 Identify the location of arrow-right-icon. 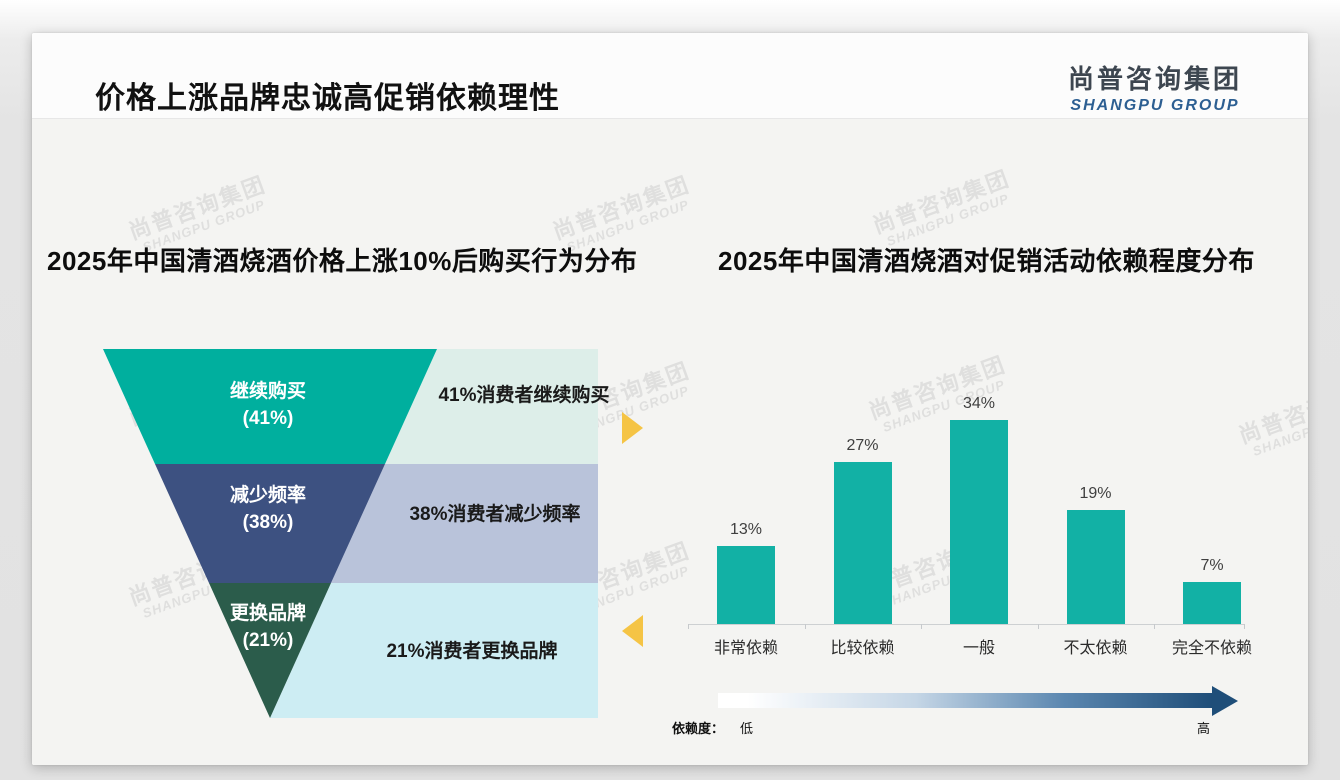
(632, 428).